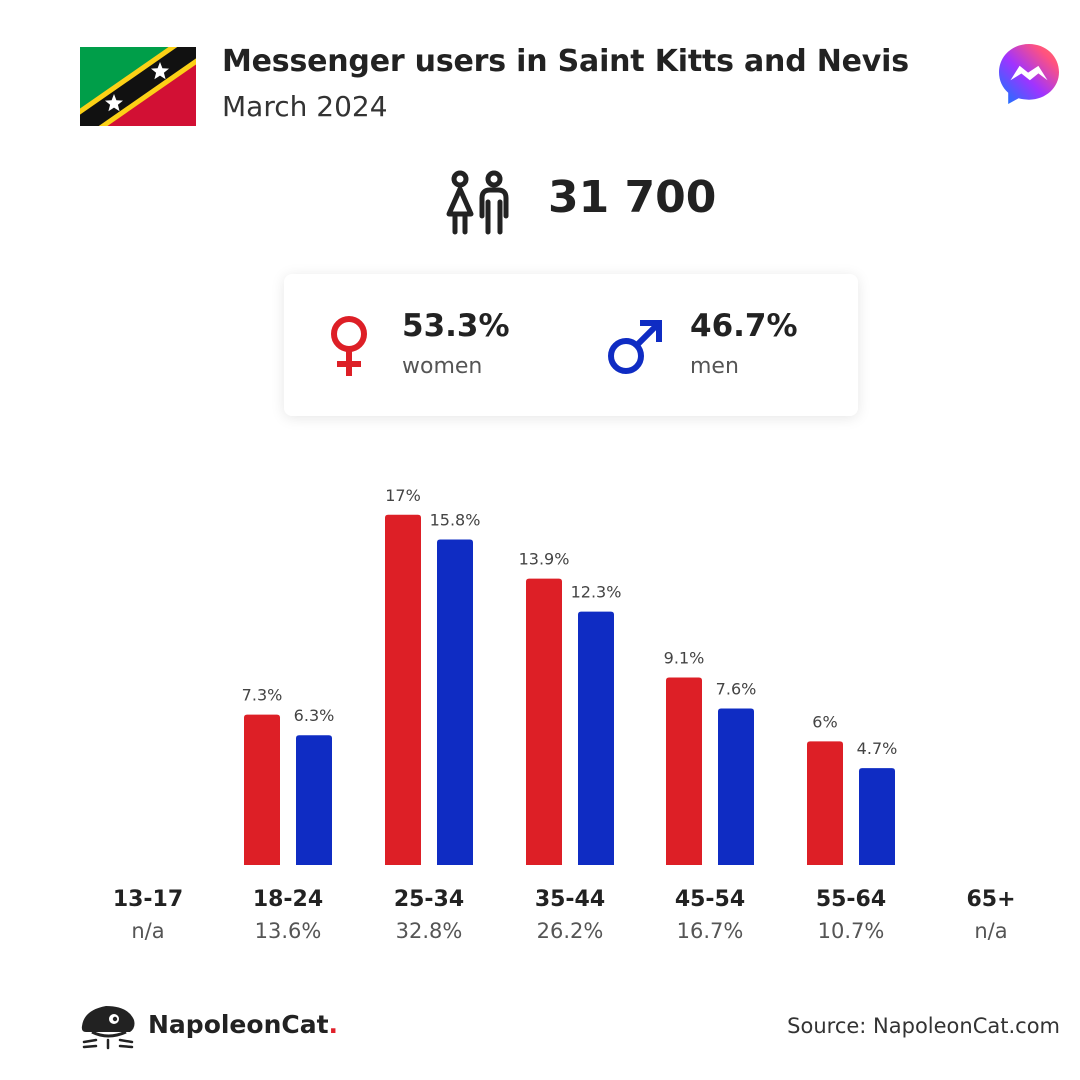 This screenshot has width=1080, height=1080. What do you see at coordinates (288, 931) in the screenshot?
I see `category-total-18-24: 13.6%` at bounding box center [288, 931].